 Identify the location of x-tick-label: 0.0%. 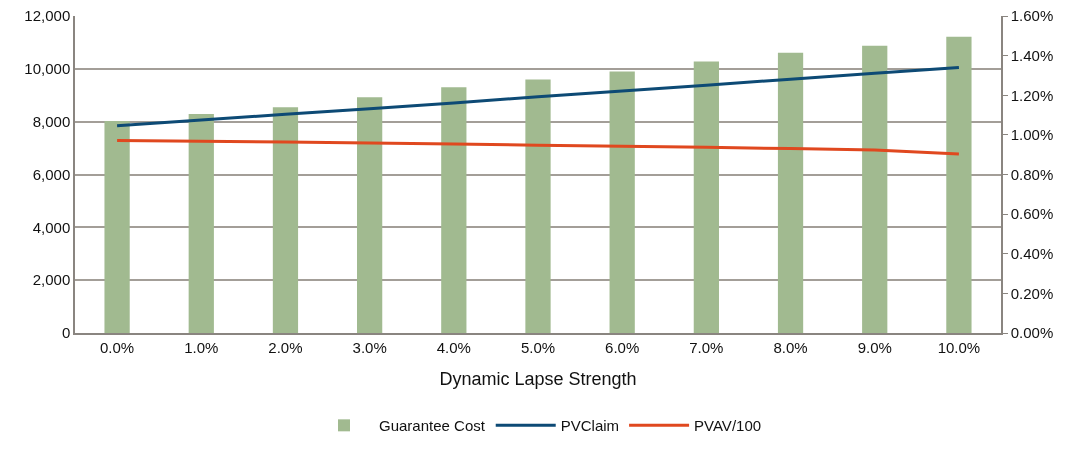
(117, 347).